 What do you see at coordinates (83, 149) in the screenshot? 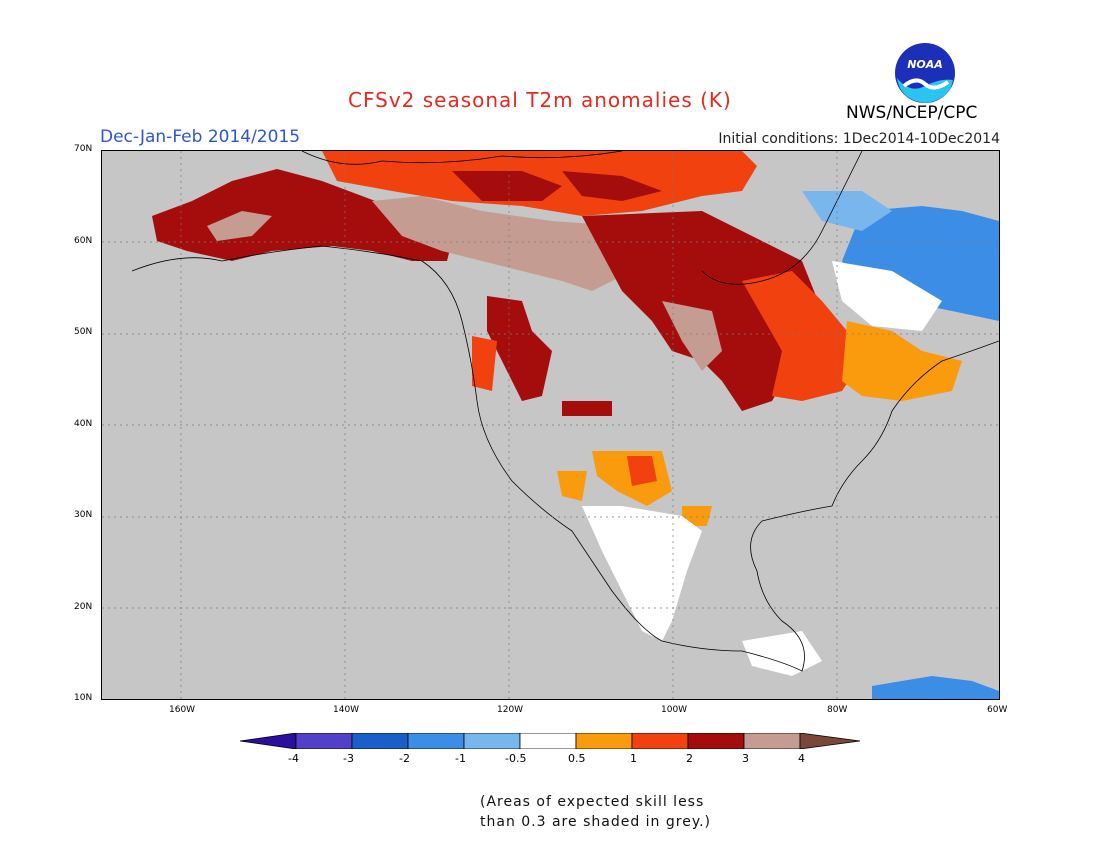
I see `lat-label: 70N` at bounding box center [83, 149].